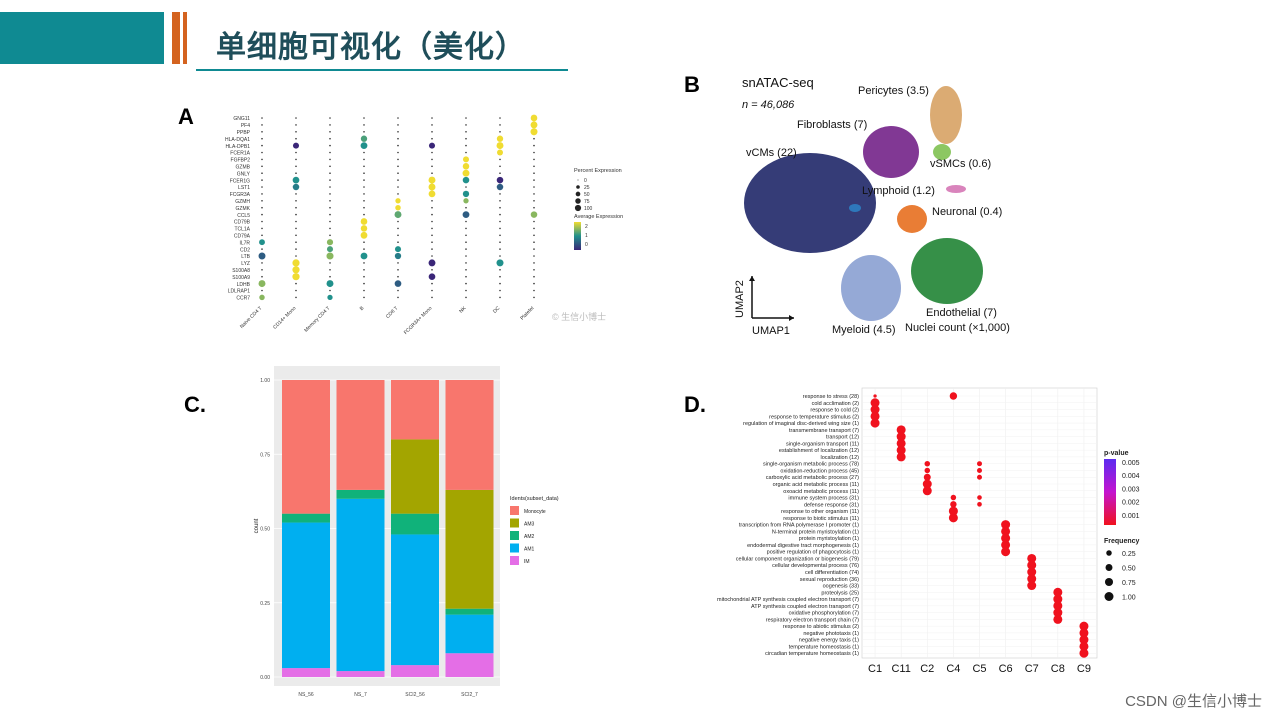  What do you see at coordinates (382, 70) in the screenshot?
I see `title-underline` at bounding box center [382, 70].